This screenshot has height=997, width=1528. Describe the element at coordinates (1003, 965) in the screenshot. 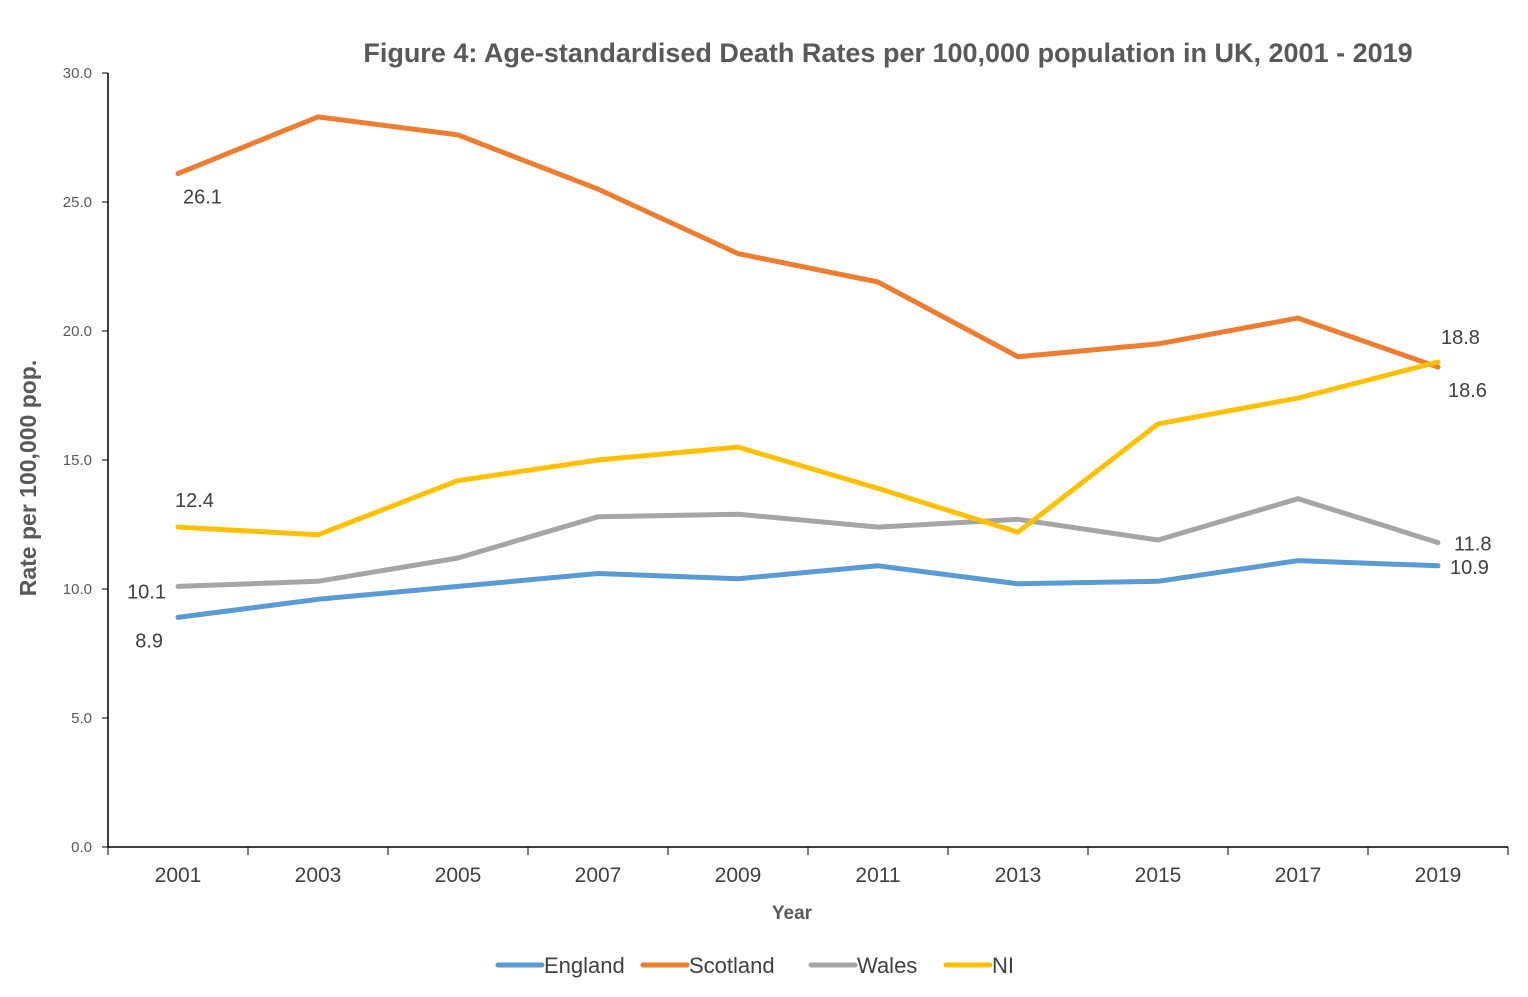

I see `legend-label-ni: NI` at that location.